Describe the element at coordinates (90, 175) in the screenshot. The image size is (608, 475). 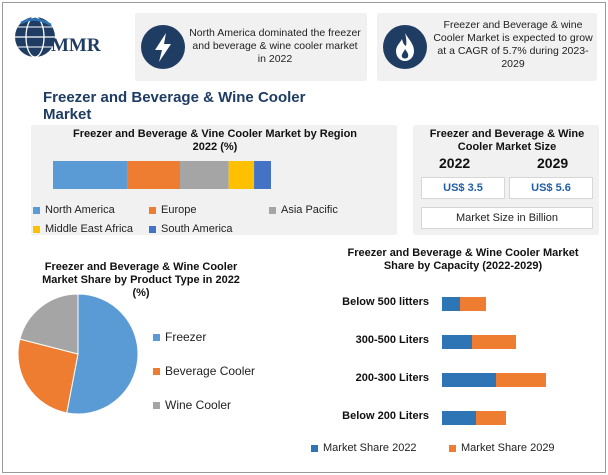
I see `region-bar-segment-north-america` at that location.